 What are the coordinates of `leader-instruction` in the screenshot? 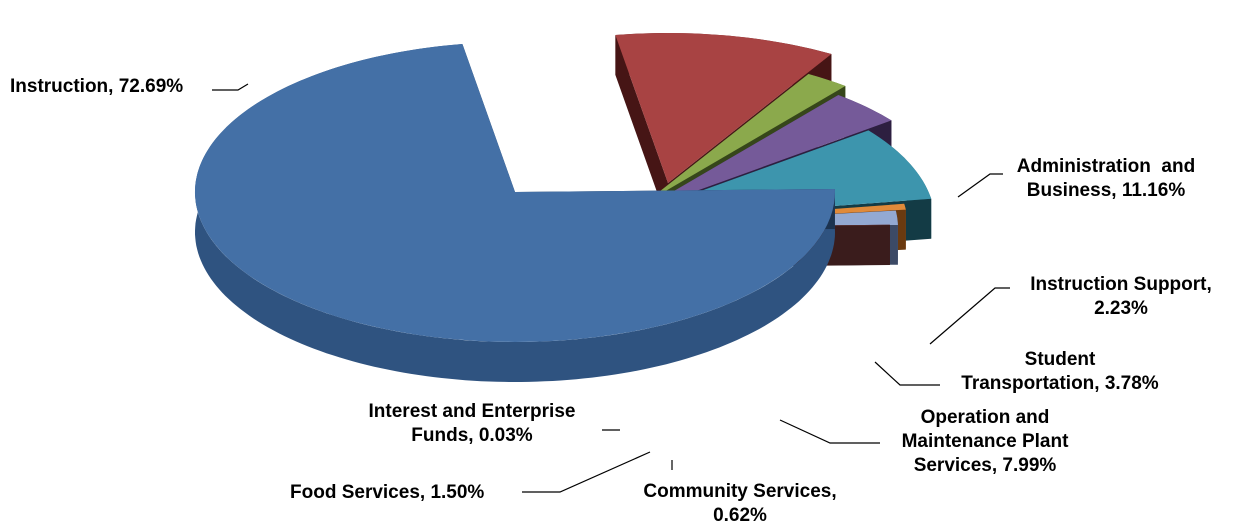 It's located at (230, 87).